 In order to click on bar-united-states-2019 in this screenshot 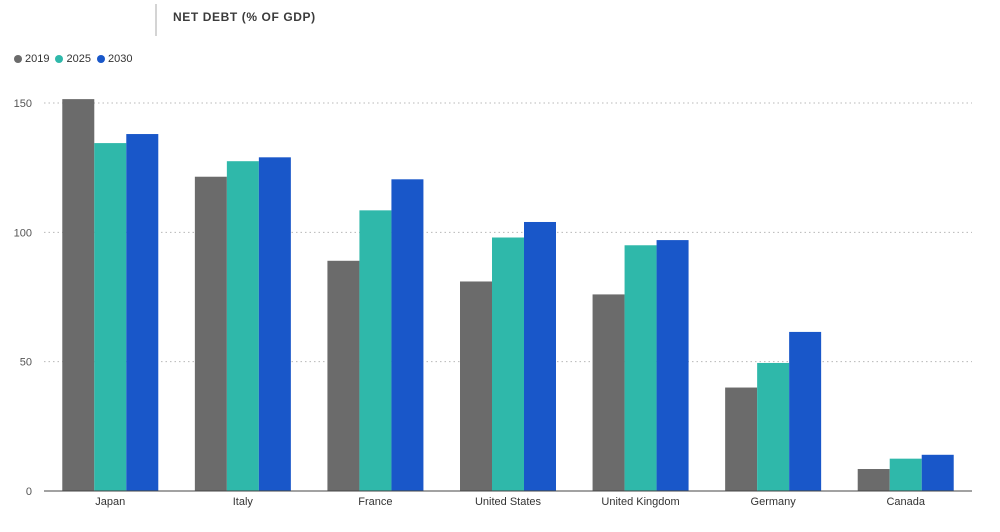, I will do `click(476, 386)`.